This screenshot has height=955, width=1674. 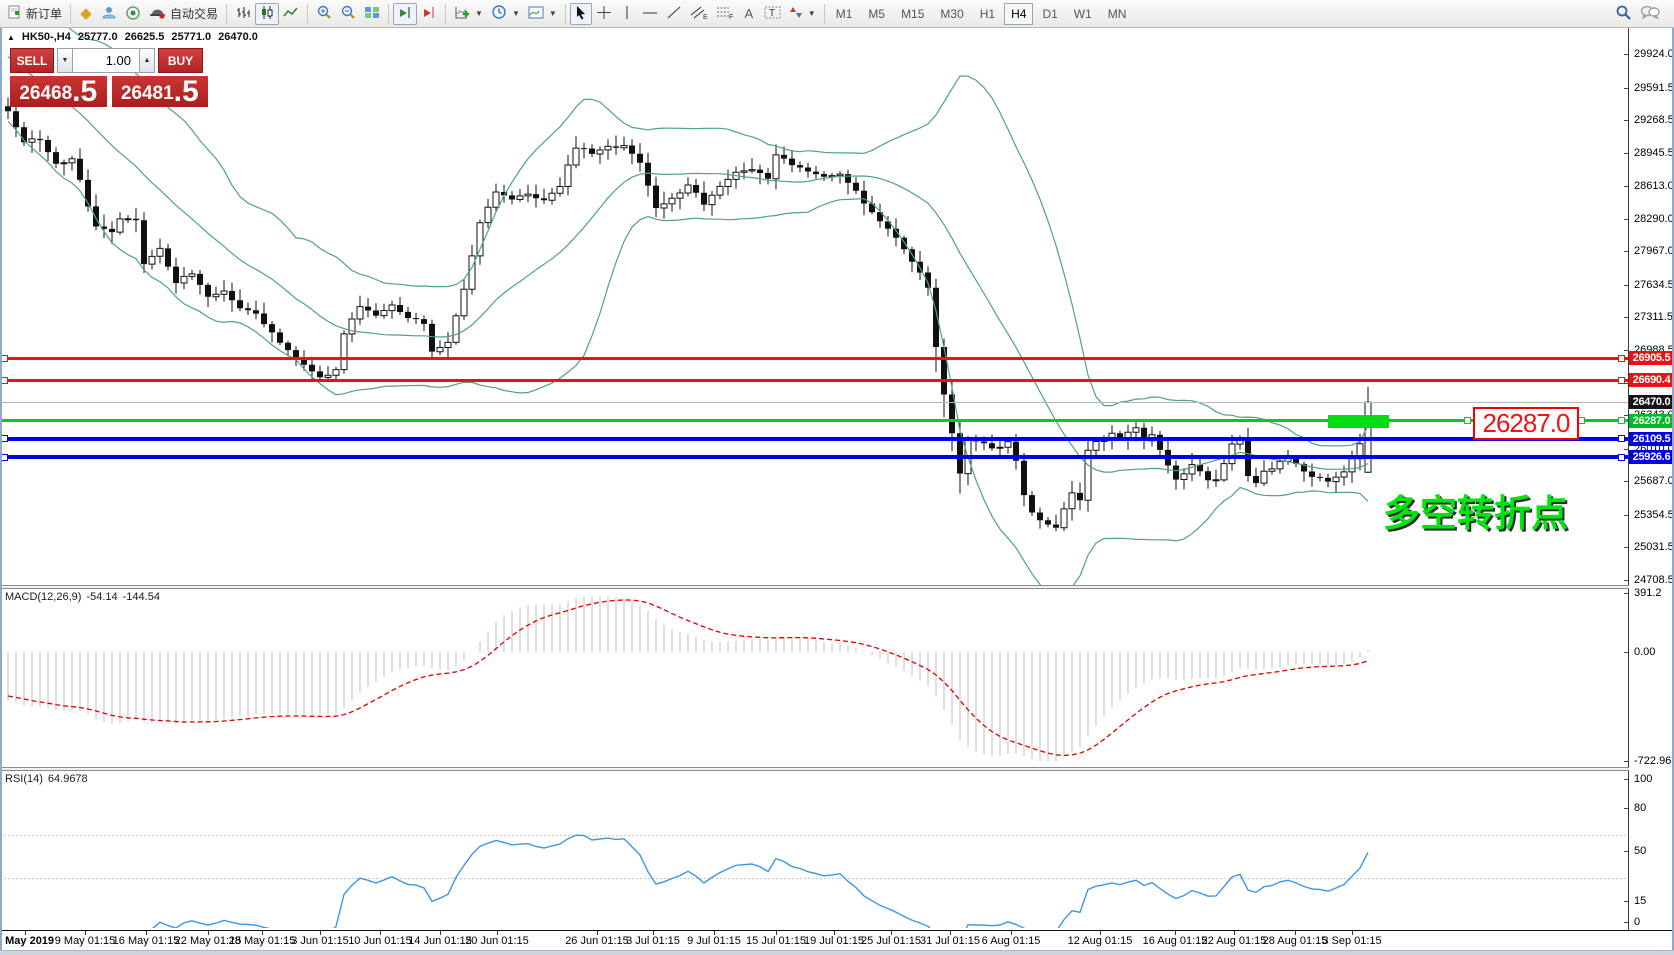 I want to click on zoom-out-button, so click(x=348, y=14).